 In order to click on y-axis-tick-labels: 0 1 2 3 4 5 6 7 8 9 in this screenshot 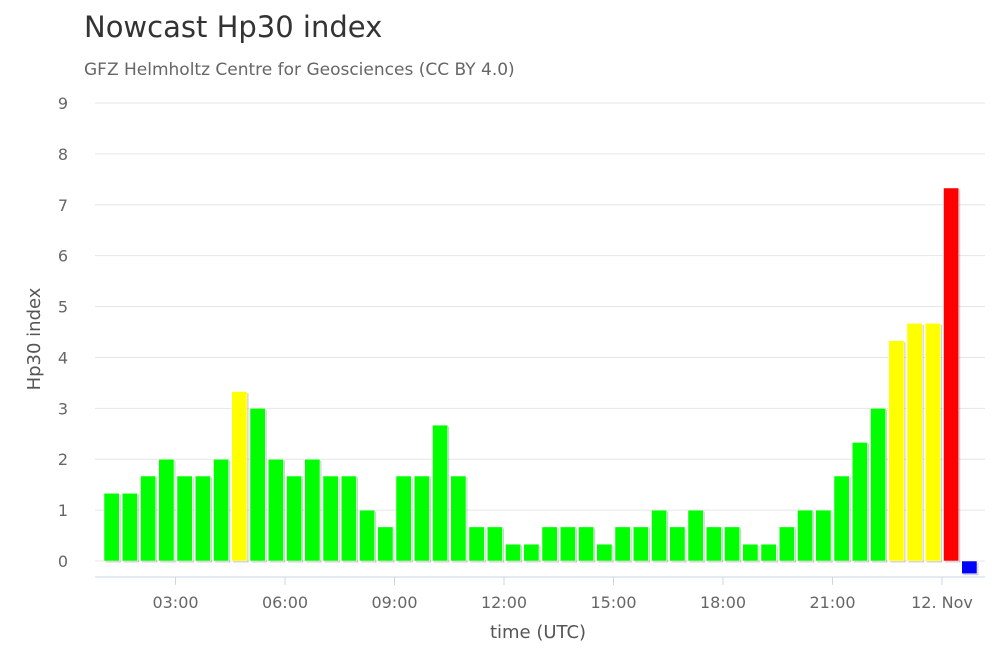, I will do `click(63, 332)`.